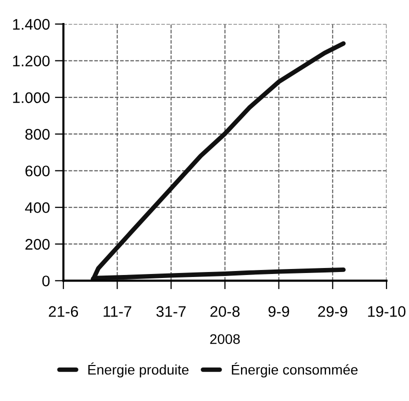 The height and width of the screenshot is (401, 409). What do you see at coordinates (37, 134) in the screenshot?
I see `y-tick-label: 800` at bounding box center [37, 134].